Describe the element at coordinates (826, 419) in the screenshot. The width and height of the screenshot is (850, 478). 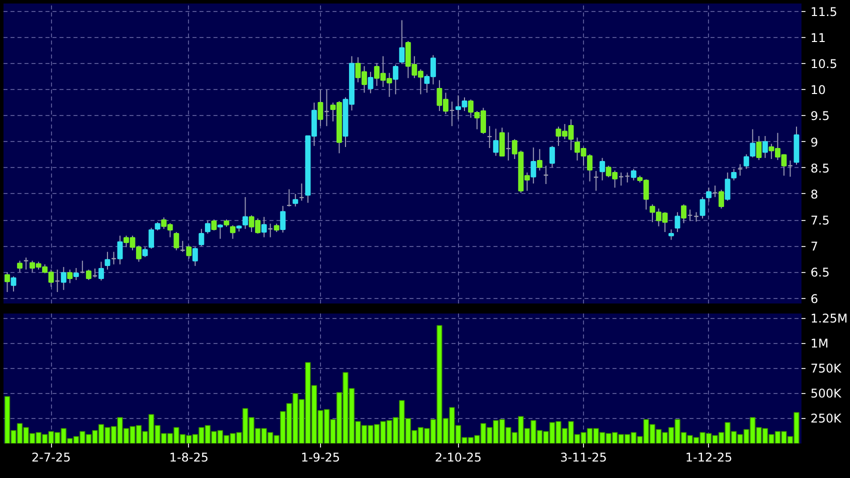
I see `y-tick-label: 250K` at that location.